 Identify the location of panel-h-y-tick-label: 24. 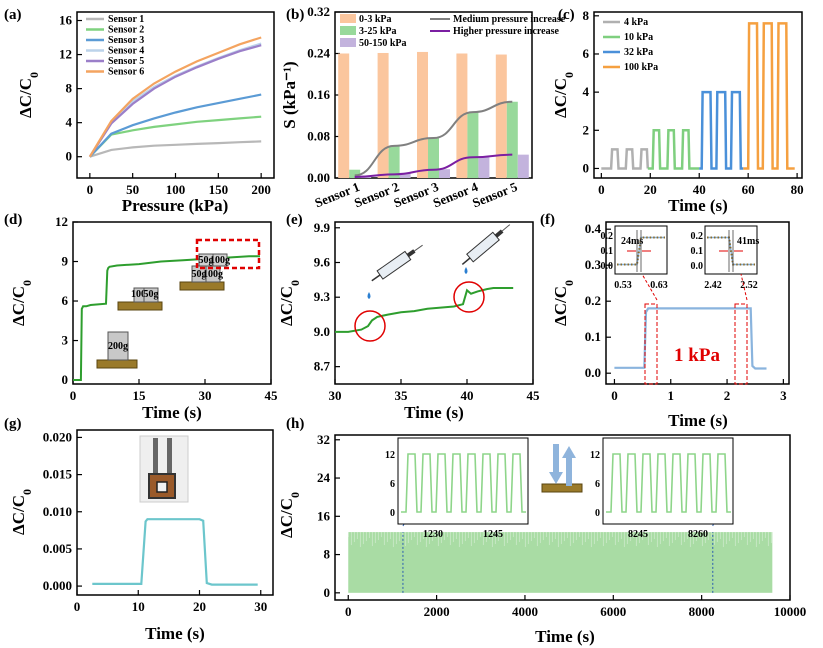
(324, 477).